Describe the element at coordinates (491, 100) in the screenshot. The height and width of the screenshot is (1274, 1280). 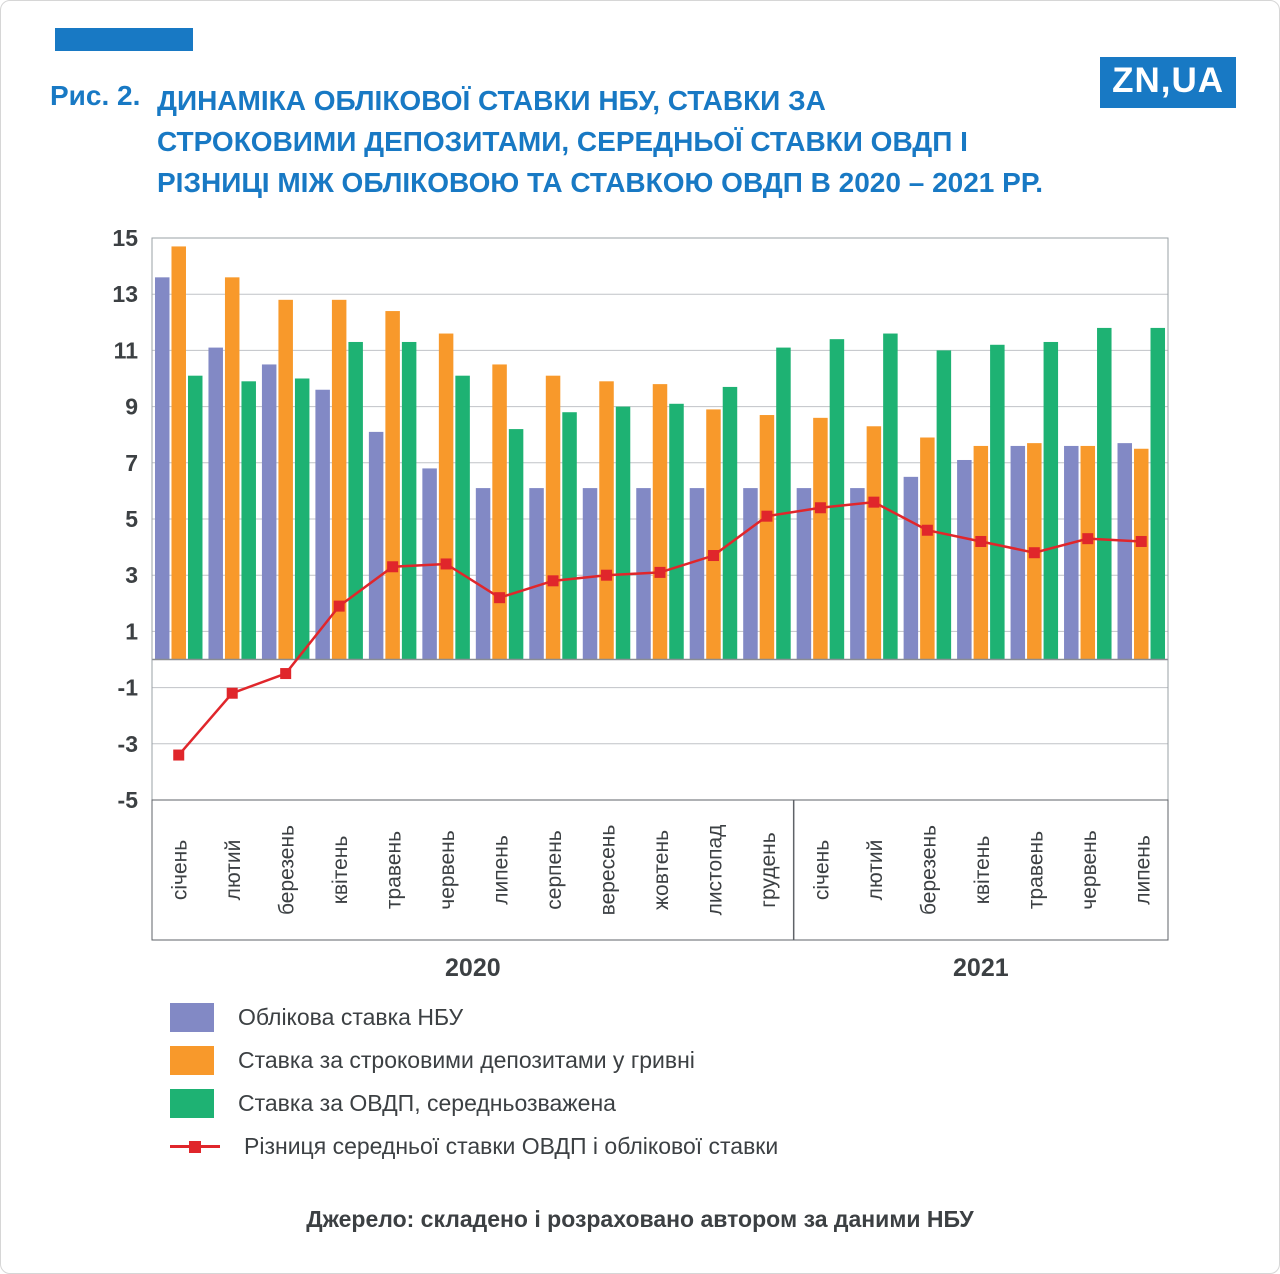
I see `page-title-line-1: ДИНАМІКА ОБЛІКОВОЇ СТАВКИ НБУ, СТАВКИ ЗА` at that location.